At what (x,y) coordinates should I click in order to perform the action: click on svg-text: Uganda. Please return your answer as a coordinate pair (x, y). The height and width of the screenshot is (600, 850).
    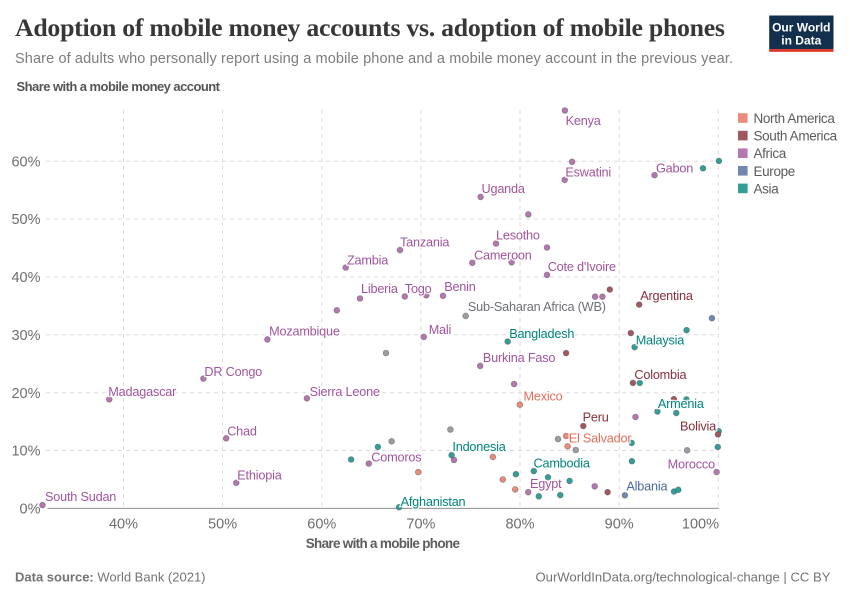
    Looking at the image, I should click on (504, 189).